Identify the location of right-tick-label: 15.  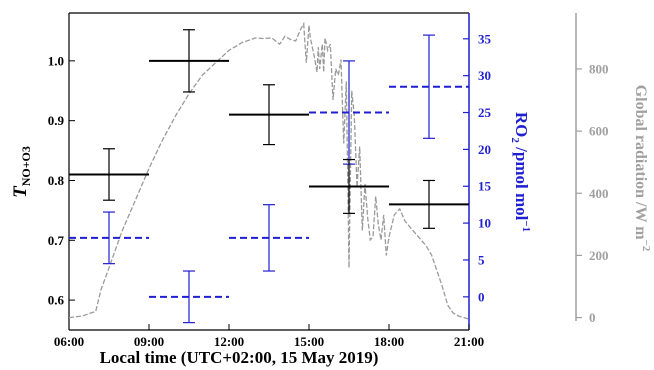
(485, 186).